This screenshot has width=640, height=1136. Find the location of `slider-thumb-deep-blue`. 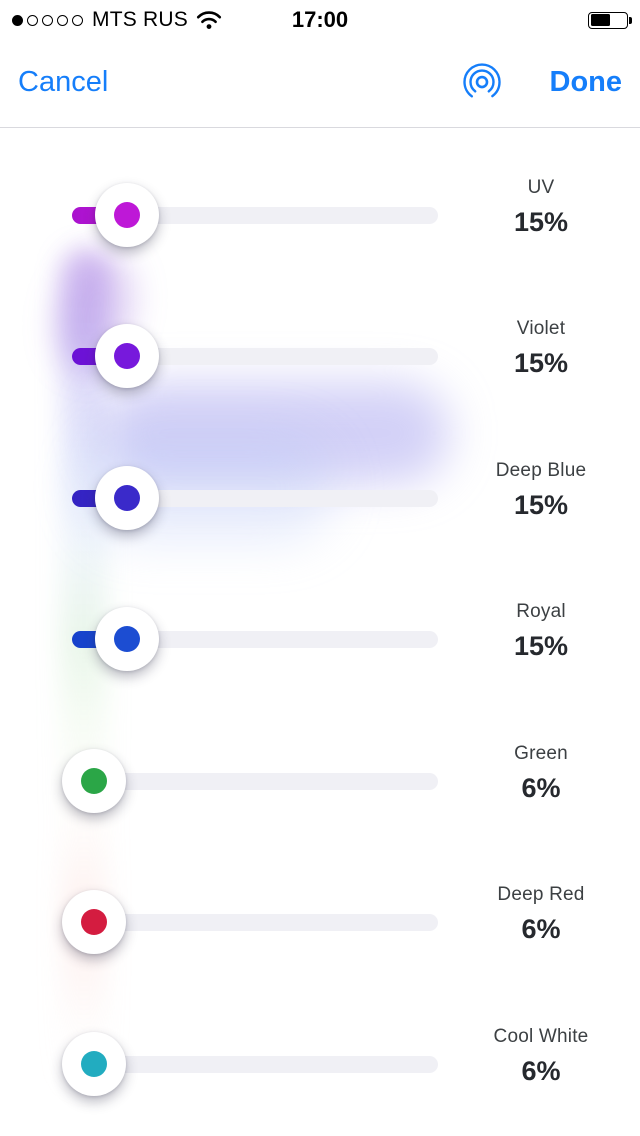

slider-thumb-deep-blue is located at coordinates (126, 498).